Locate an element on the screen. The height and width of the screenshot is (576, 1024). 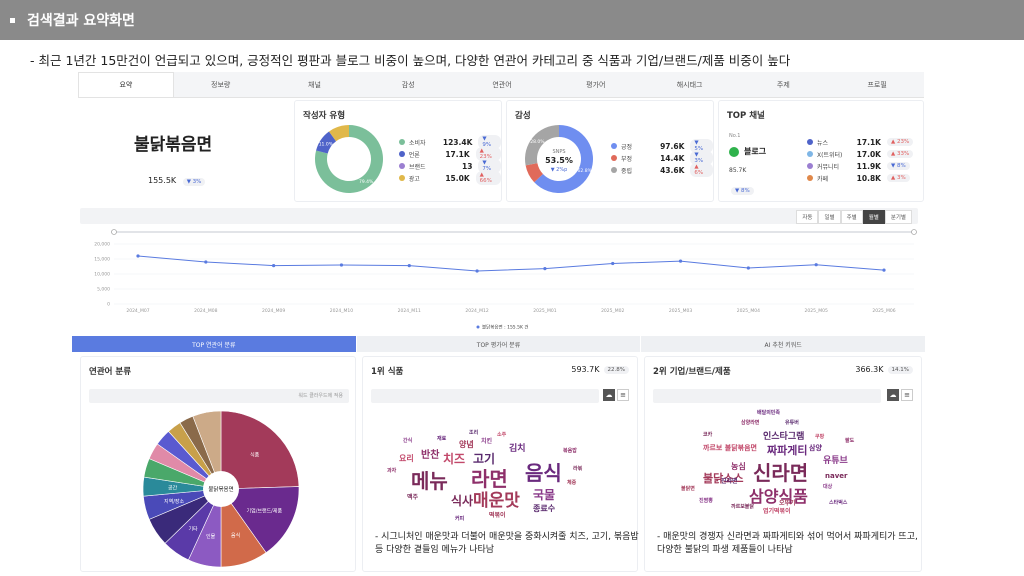
wordcloud-word: 치킨 is located at coordinates (487, 441).